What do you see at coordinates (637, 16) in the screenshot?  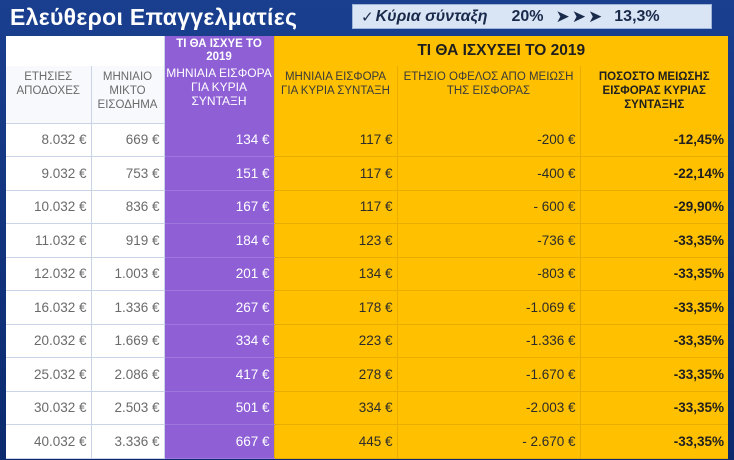 I see `banner-new-rate: 13,3%` at bounding box center [637, 16].